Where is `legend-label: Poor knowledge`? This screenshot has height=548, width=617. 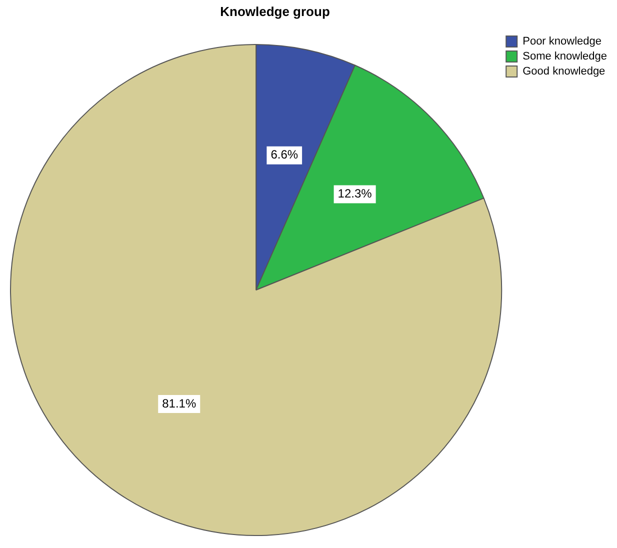
legend-label: Poor knowledge is located at coordinates (562, 42).